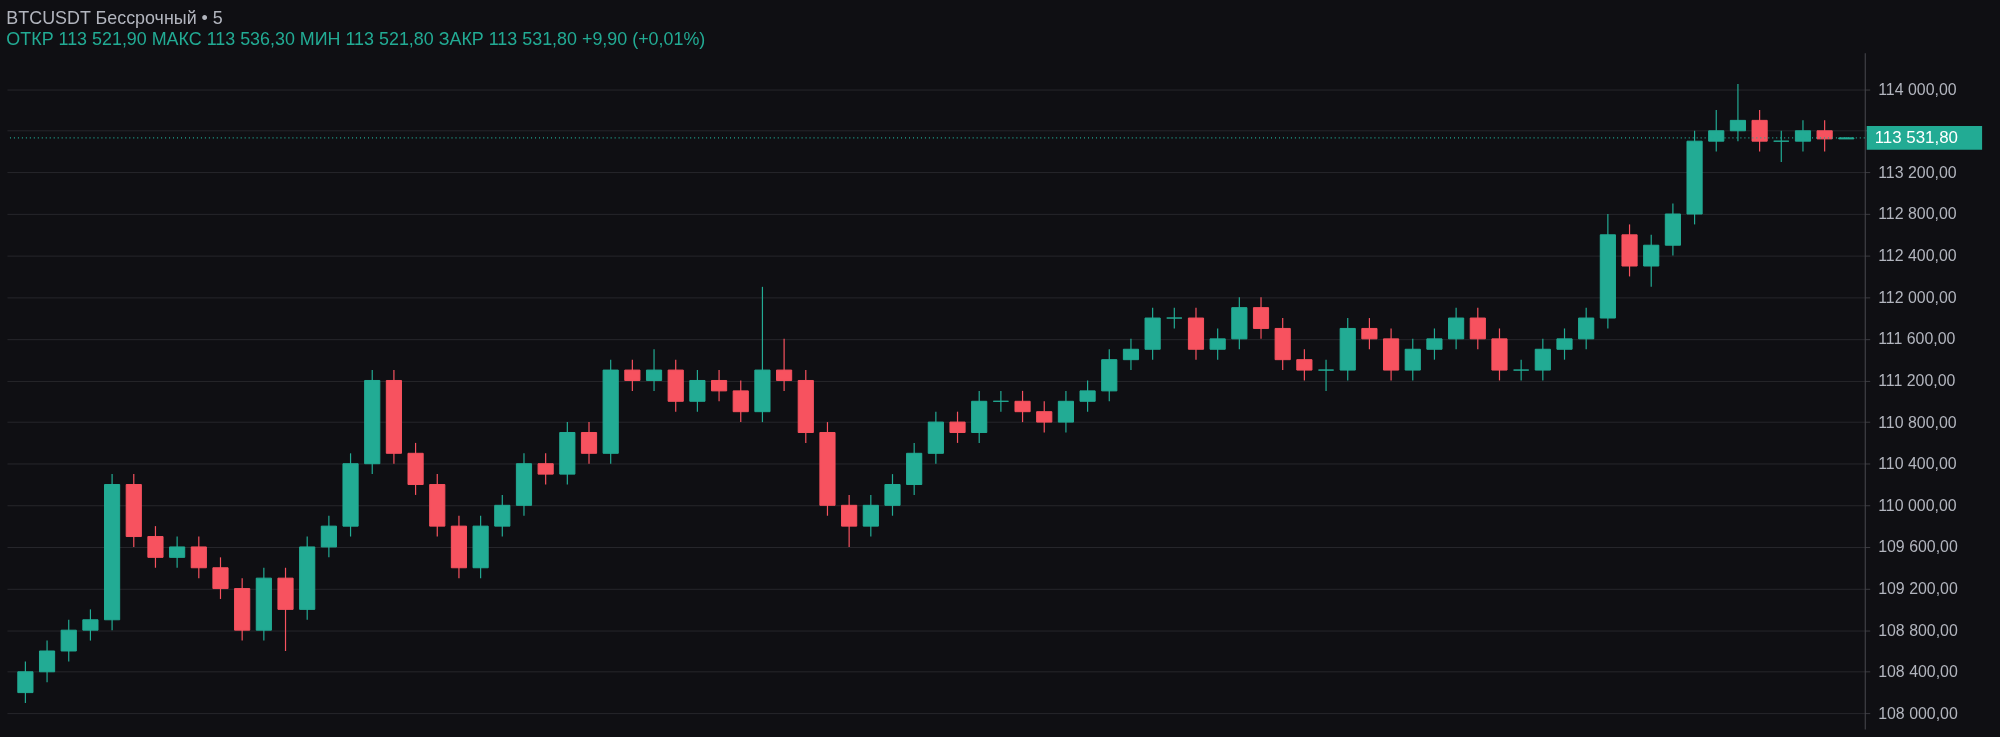 The height and width of the screenshot is (755, 2000). Describe the element at coordinates (1917, 422) in the screenshot. I see `y-tick-label: 110 800,00` at that location.